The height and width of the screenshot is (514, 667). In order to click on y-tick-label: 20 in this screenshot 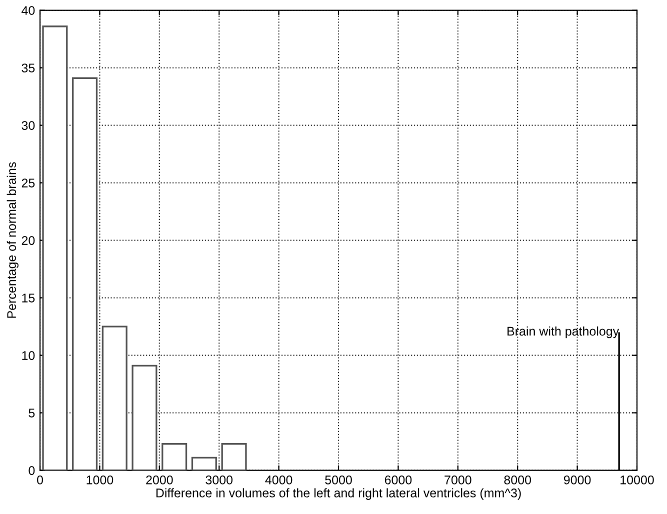, I will do `click(28, 240)`.